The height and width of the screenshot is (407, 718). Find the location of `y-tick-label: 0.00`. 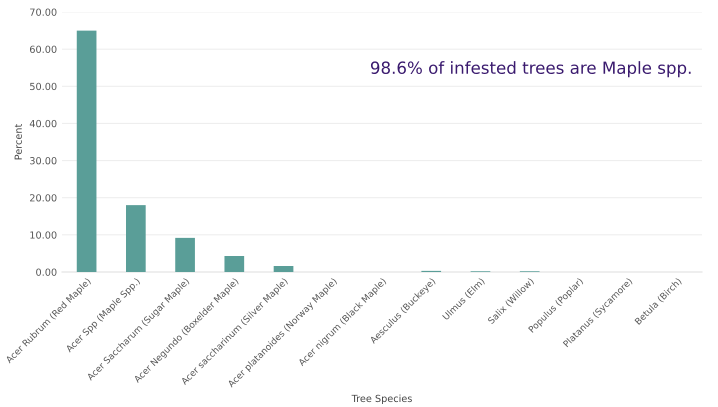

y-tick-label: 0.00 is located at coordinates (46, 272).